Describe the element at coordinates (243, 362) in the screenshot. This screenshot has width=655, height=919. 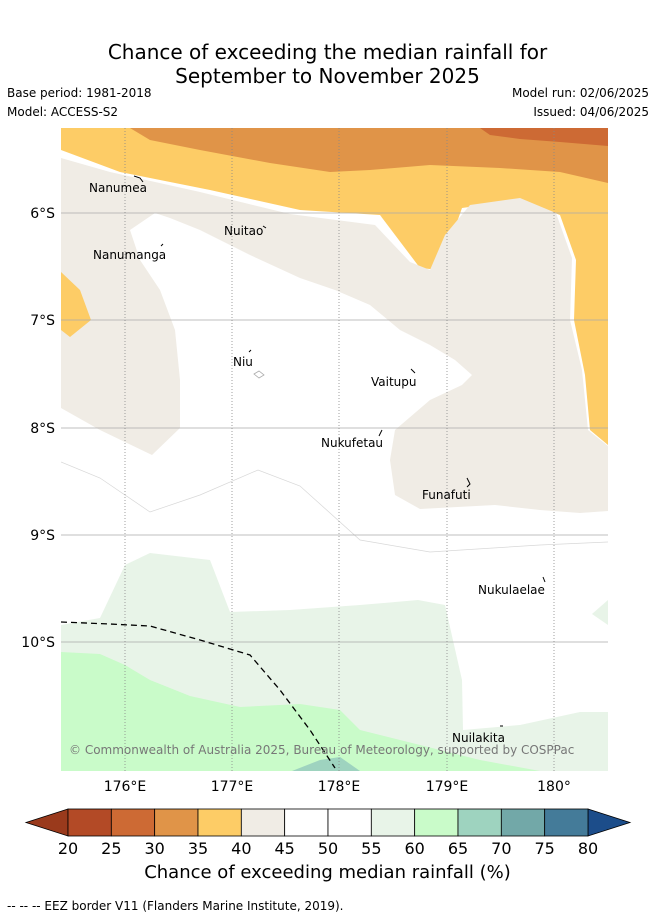
I see `place-niu: Niu` at that location.